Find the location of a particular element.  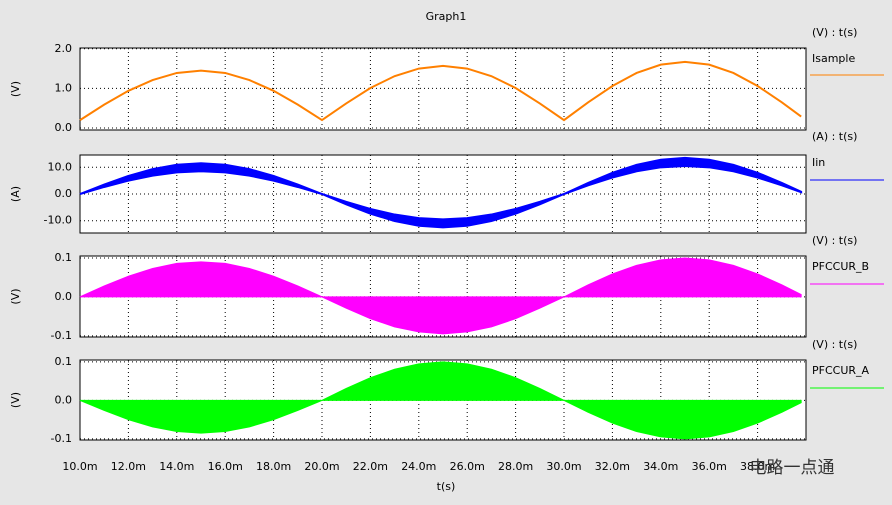

x-tick-label: 26.0m is located at coordinates (467, 466).